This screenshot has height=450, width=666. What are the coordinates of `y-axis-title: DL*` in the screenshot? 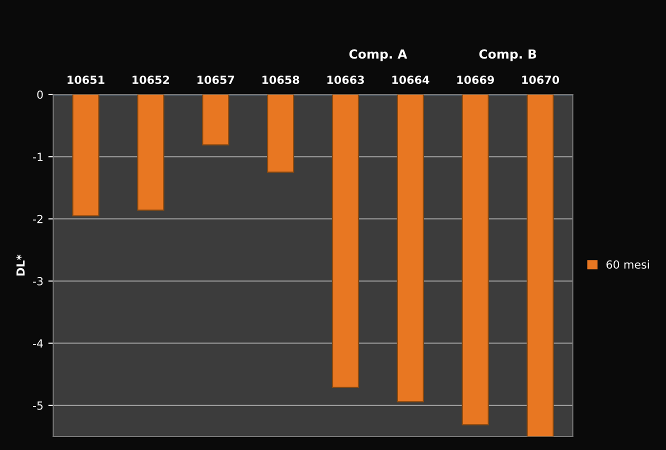 It's located at (20, 265).